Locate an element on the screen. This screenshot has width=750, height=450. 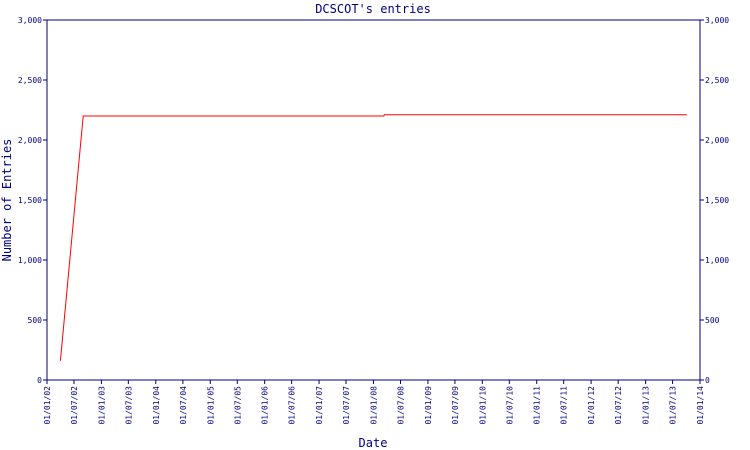
x-tick-label: 01/07/02 is located at coordinates (74, 405).